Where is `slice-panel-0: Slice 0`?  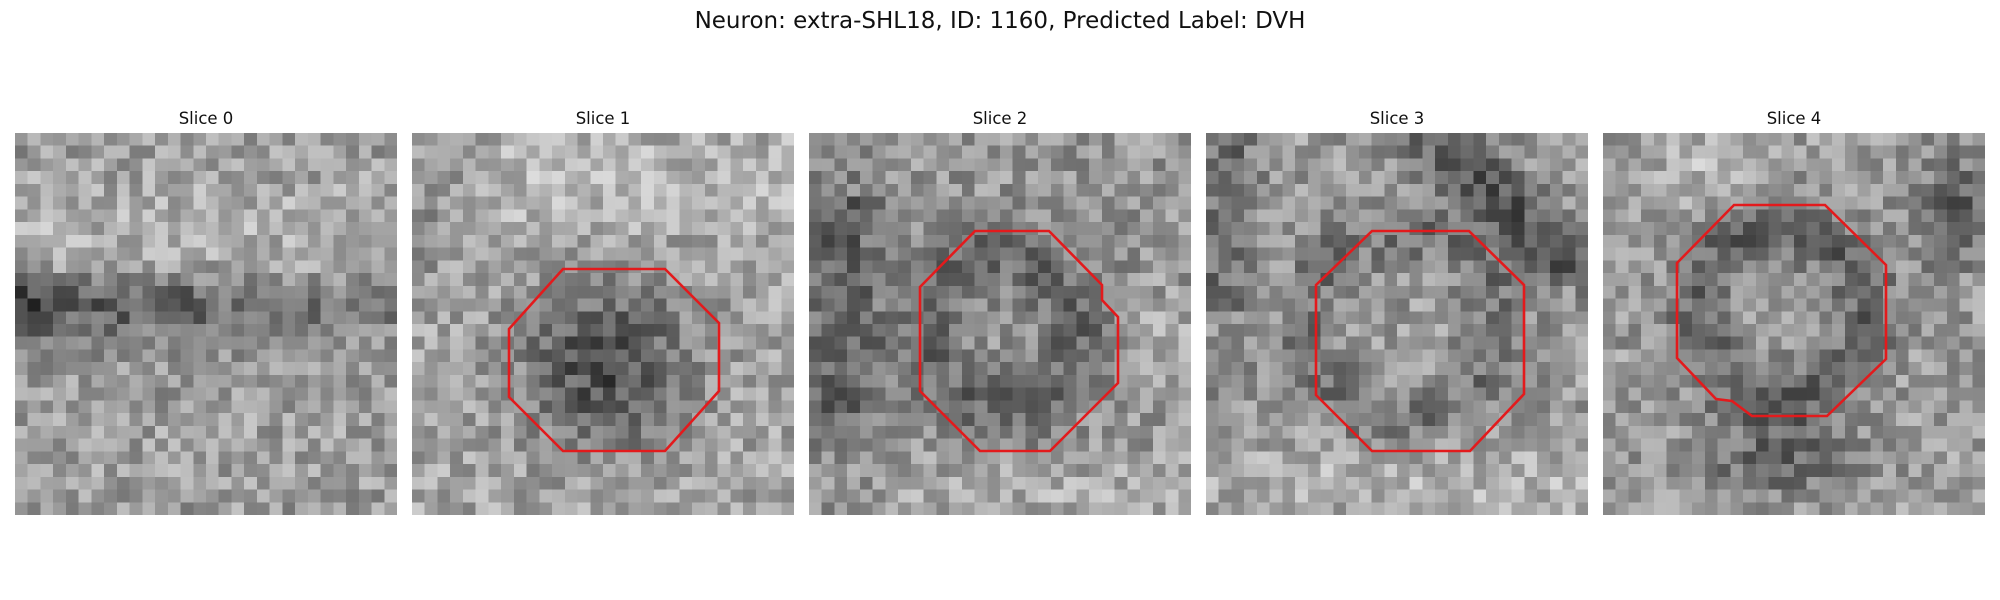
slice-panel-0: Slice 0 is located at coordinates (206, 311).